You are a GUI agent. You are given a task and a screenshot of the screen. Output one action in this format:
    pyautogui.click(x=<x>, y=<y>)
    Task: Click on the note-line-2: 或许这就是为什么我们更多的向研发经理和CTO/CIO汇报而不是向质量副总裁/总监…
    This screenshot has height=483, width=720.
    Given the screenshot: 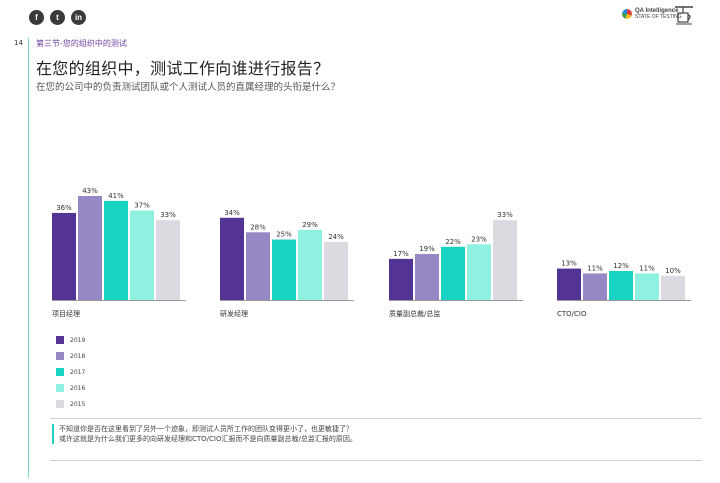 What is the action you would take?
    pyautogui.click(x=208, y=439)
    